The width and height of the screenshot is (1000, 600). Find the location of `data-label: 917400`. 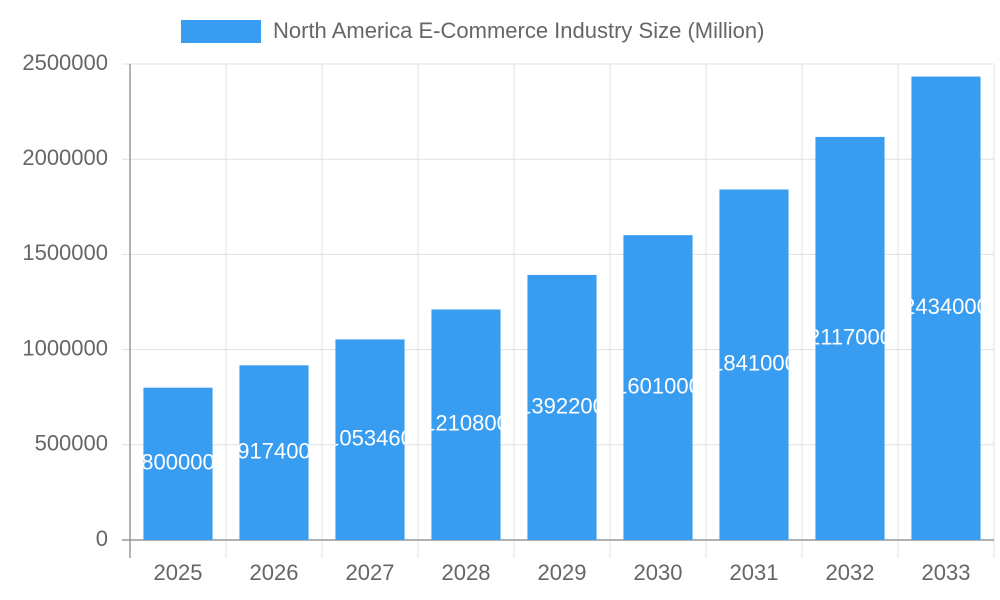

data-label: 917400 is located at coordinates (273, 450).